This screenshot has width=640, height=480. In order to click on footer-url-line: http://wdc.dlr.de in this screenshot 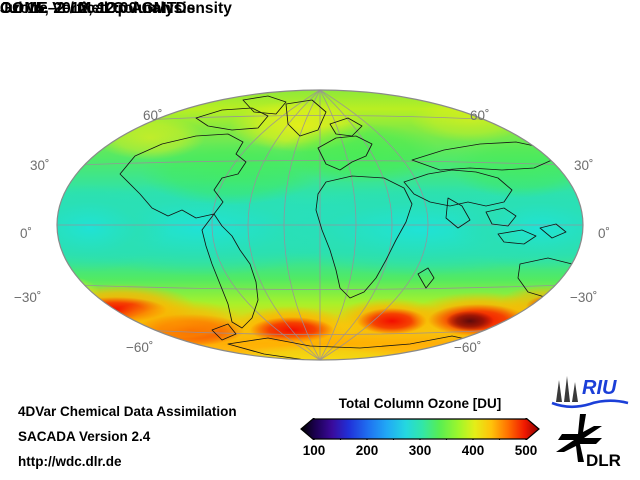, I will do `click(70, 461)`.